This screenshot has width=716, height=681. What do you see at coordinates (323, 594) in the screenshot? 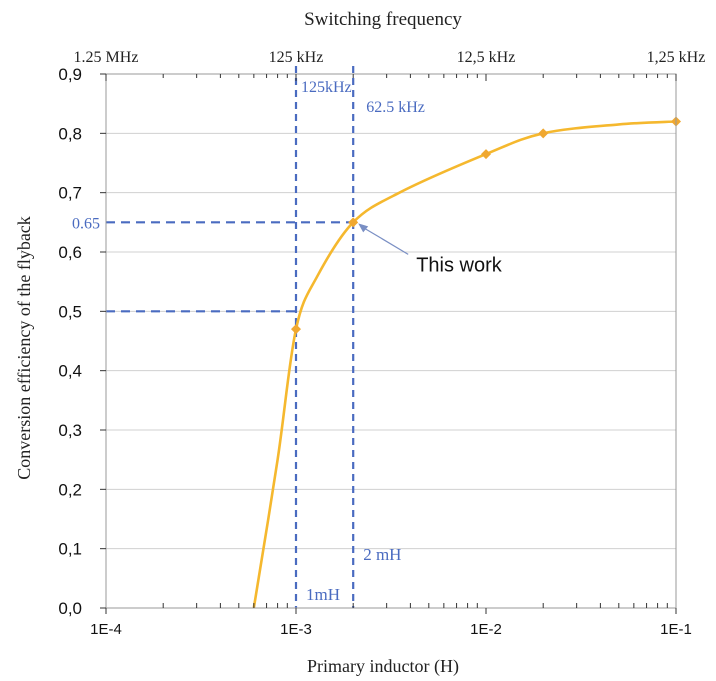
I see `vertical-reference-label: 1mH` at bounding box center [323, 594].